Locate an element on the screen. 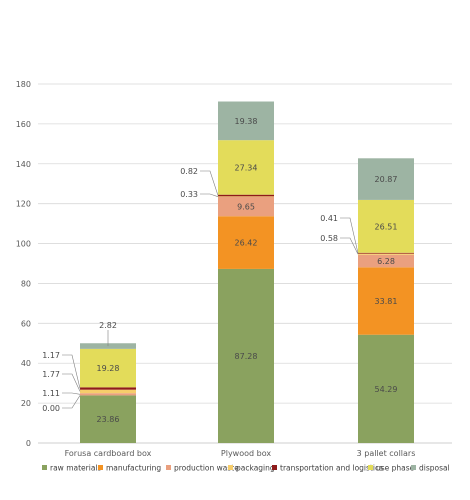 The image size is (470, 500). legend-label: disposal is located at coordinates (434, 468).